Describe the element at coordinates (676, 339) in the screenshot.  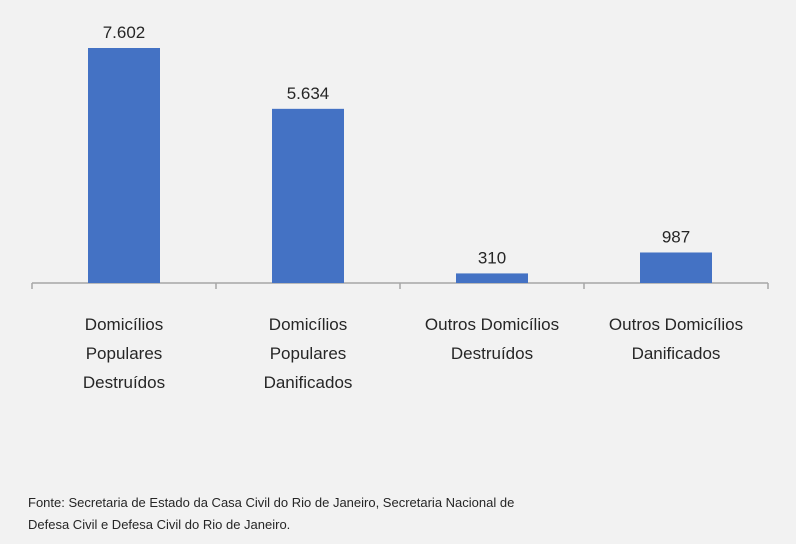
I see `x-tick-label: Outros Domicílios Danificados` at that location.